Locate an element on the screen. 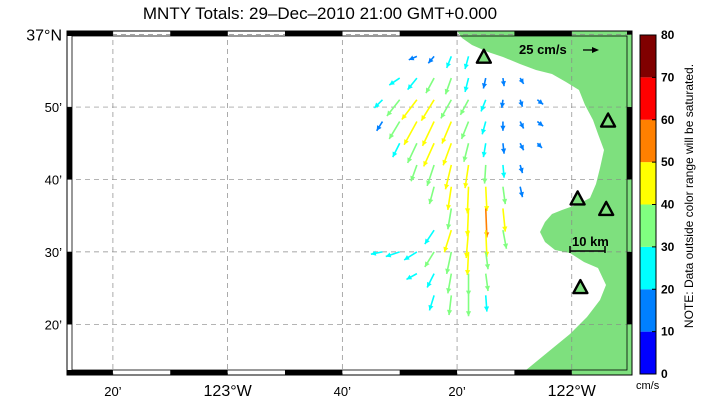 This screenshot has width=702, height=407. reference-arrow-head is located at coordinates (595, 50).